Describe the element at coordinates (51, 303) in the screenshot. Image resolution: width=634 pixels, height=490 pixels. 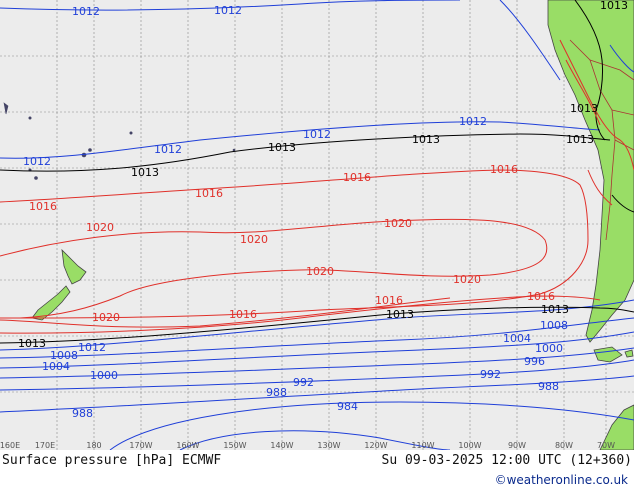
I see `new-zealand-south-island` at that location.